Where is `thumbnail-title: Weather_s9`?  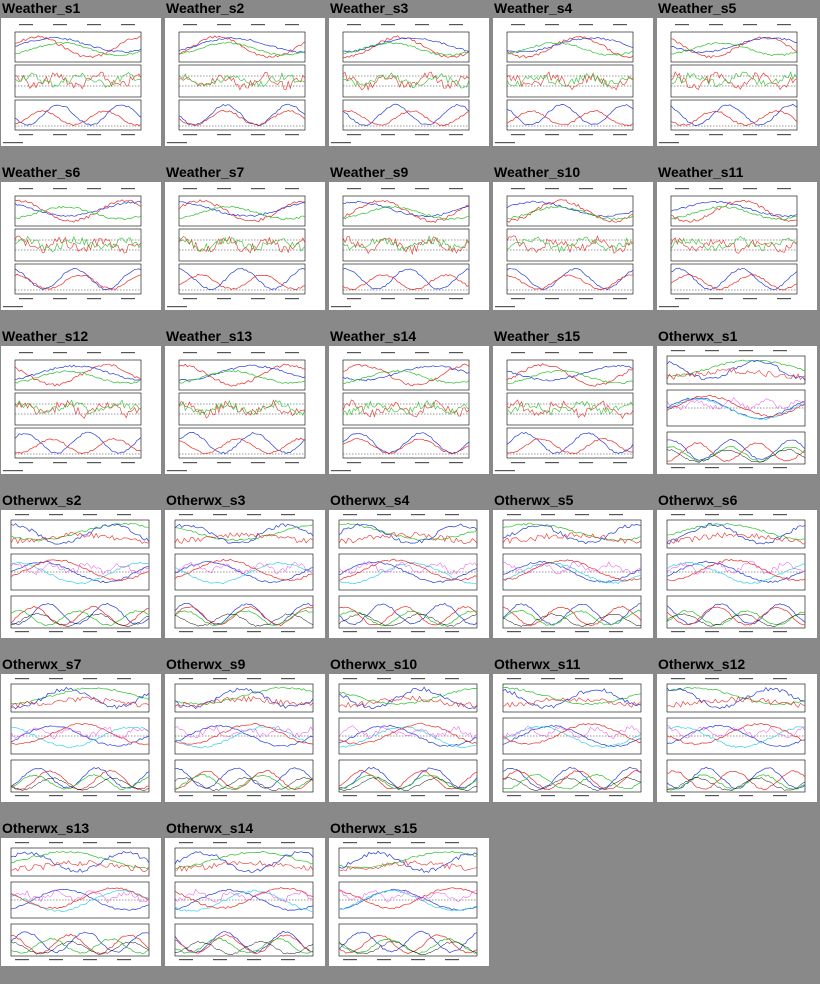 thumbnail-title: Weather_s9 is located at coordinates (369, 172).